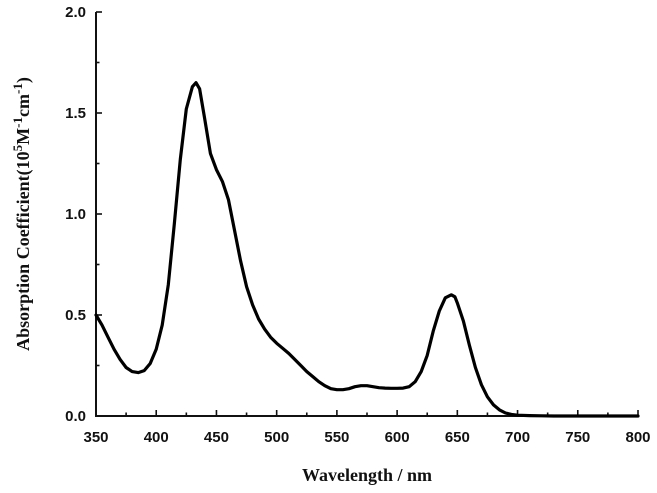 The height and width of the screenshot is (493, 657). I want to click on x-axis-title: Wavelength / nm, so click(367, 475).